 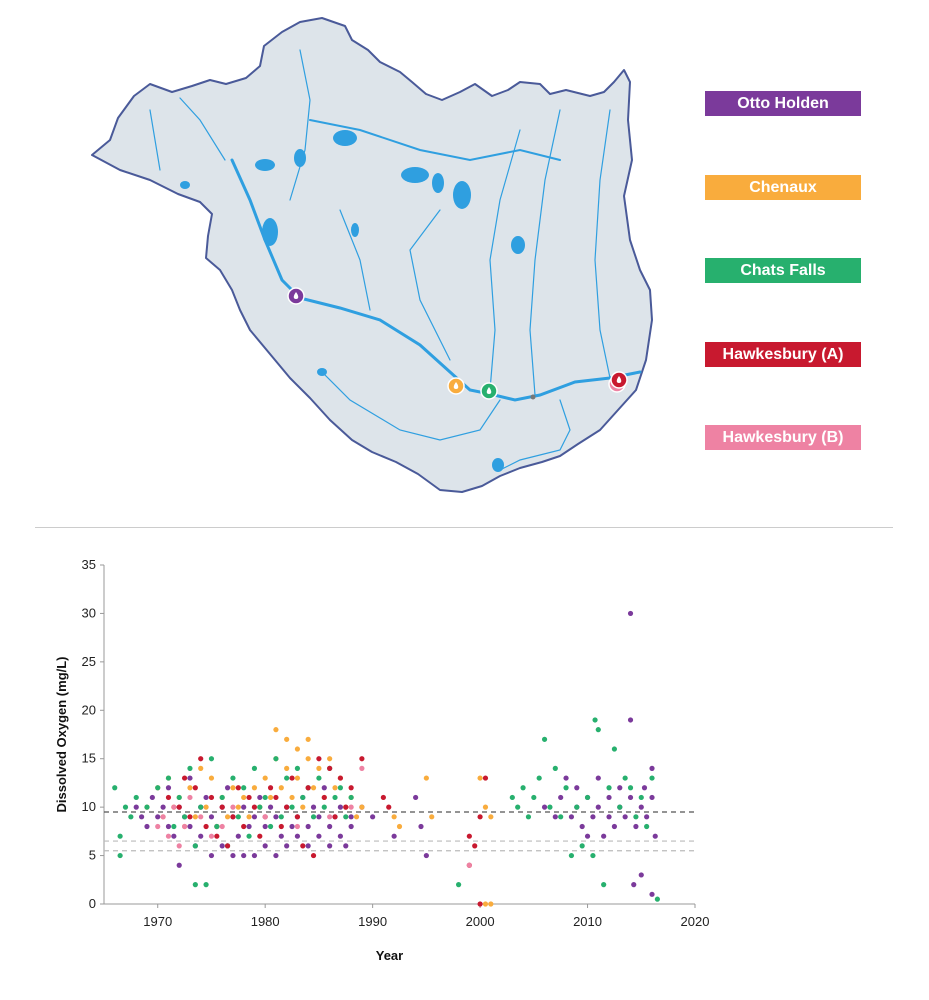 I want to click on y-tick-label: 20, so click(x=89, y=709).